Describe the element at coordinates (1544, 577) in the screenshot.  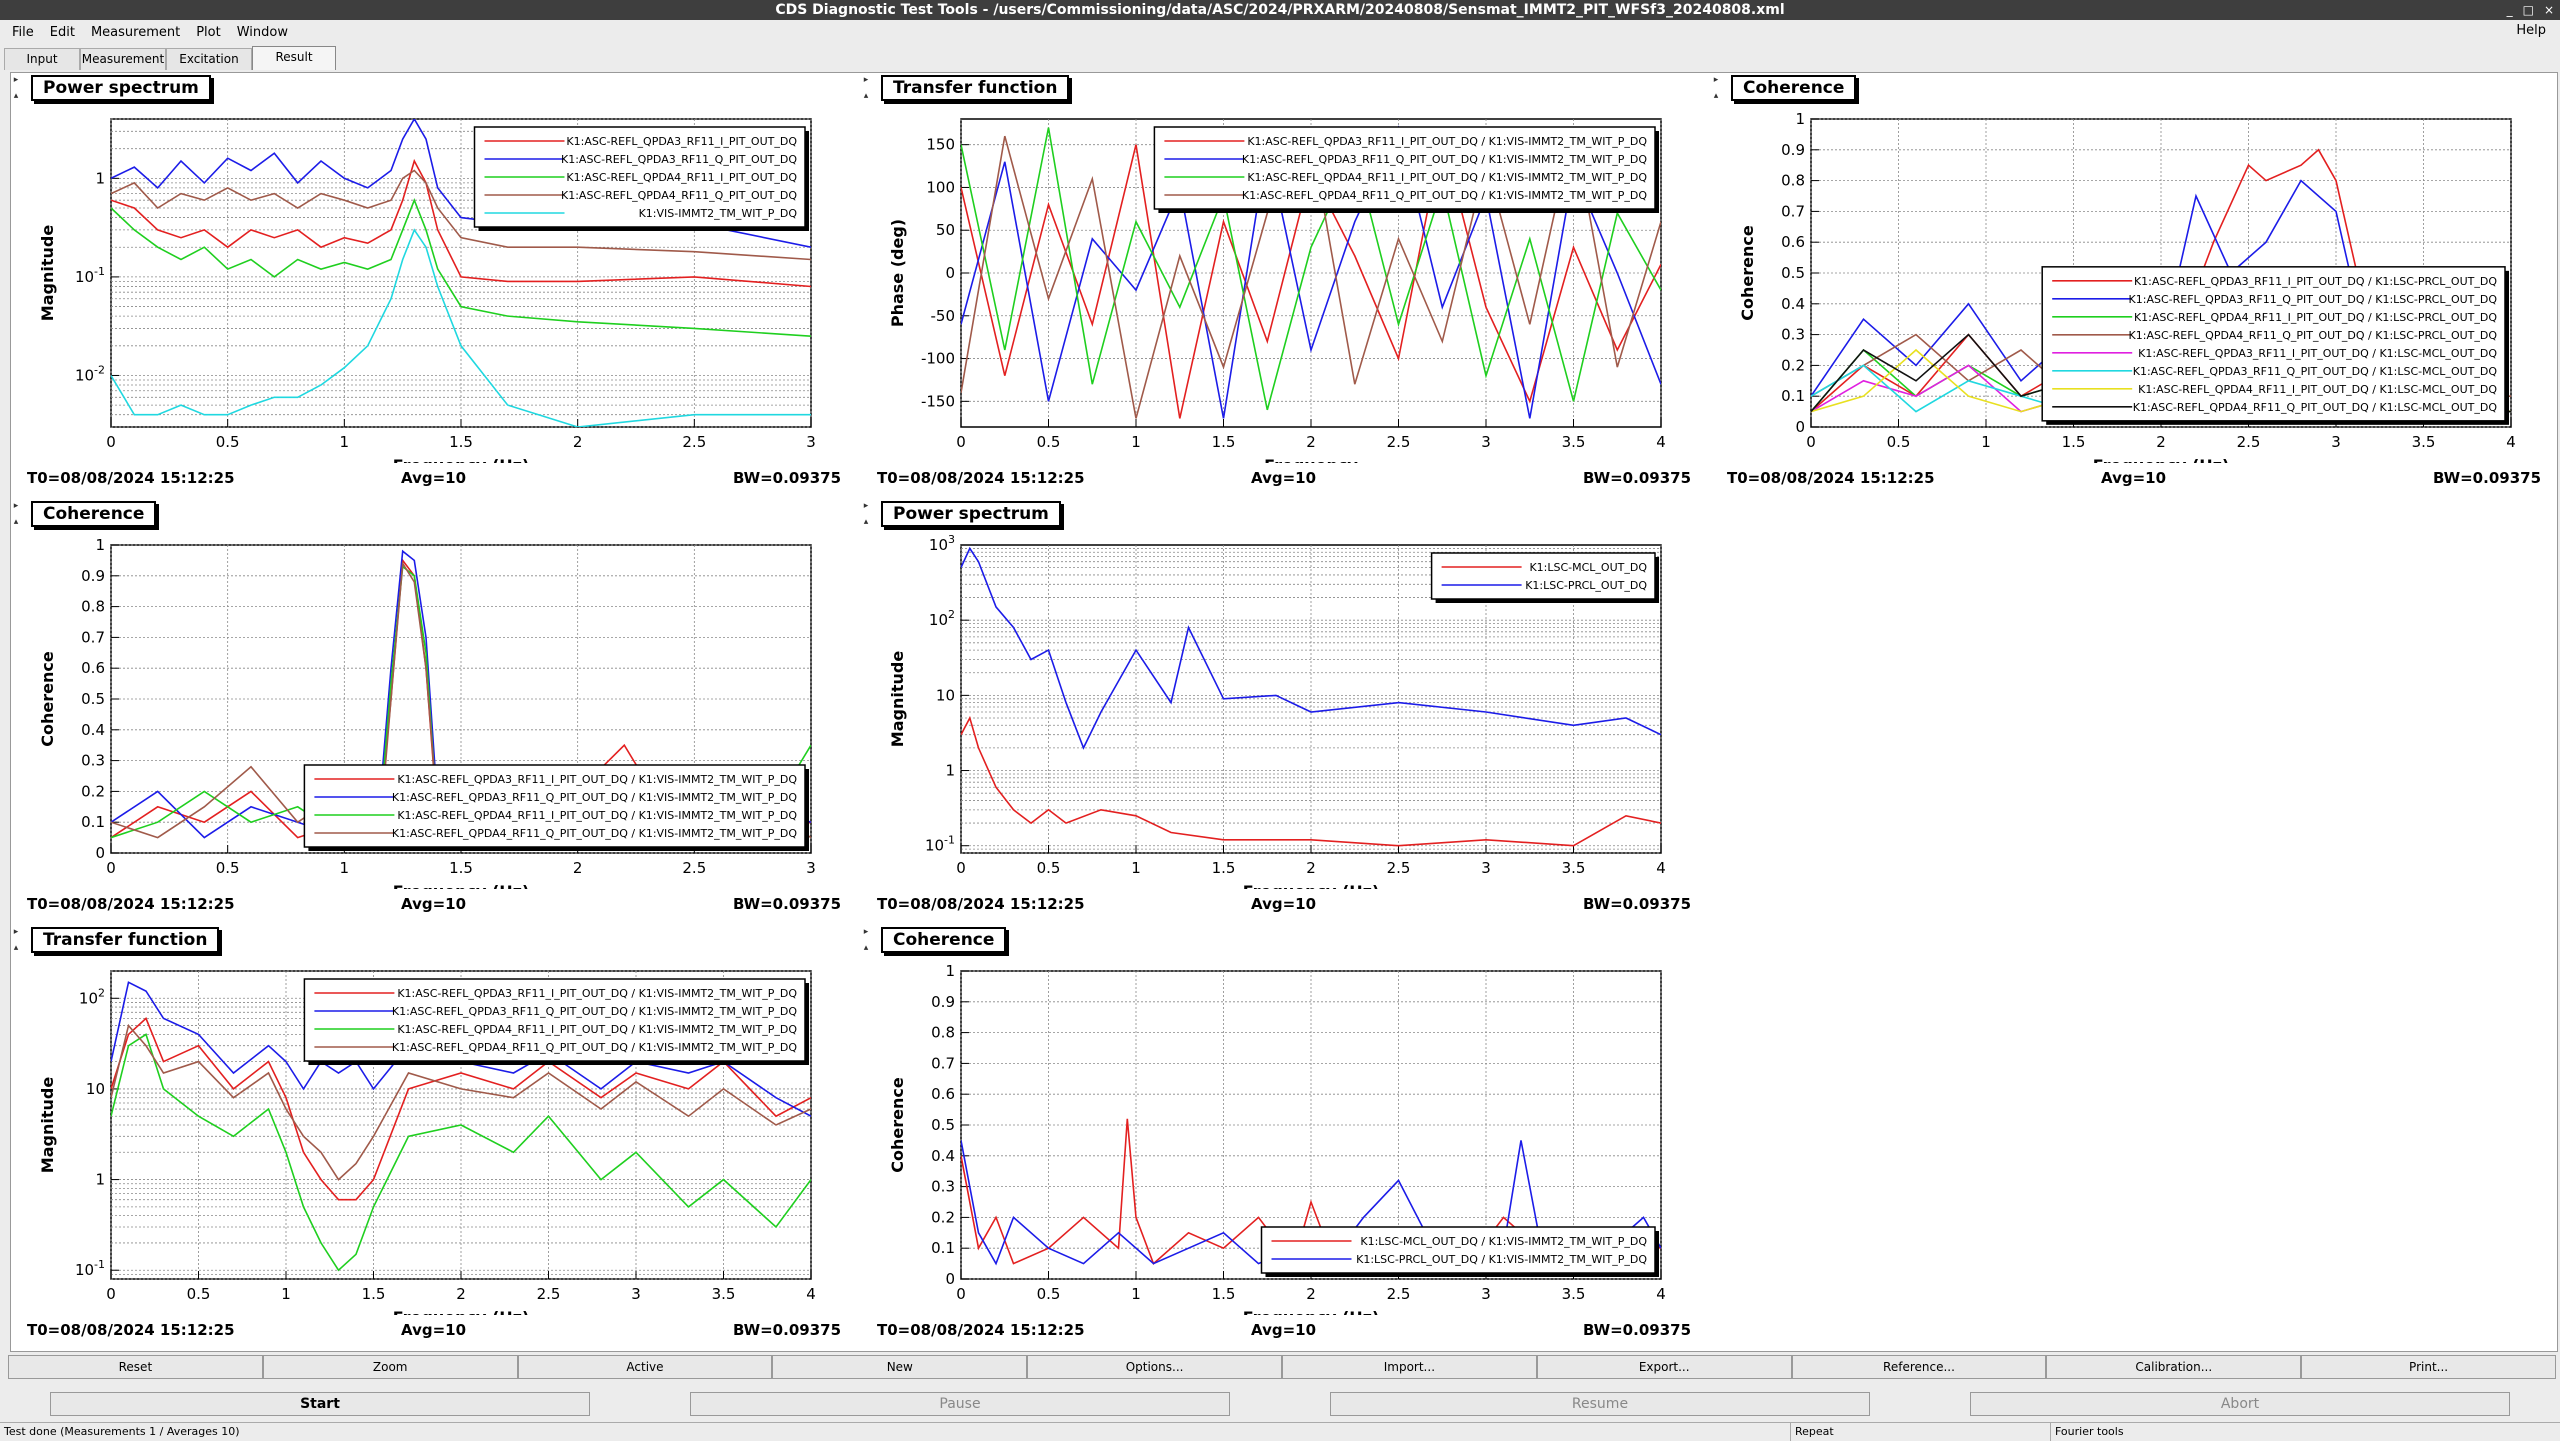
I see `legend: K1:LSC-MCL_OUT_DQ K1:LSC-PRCL_OUT_DQ` at that location.